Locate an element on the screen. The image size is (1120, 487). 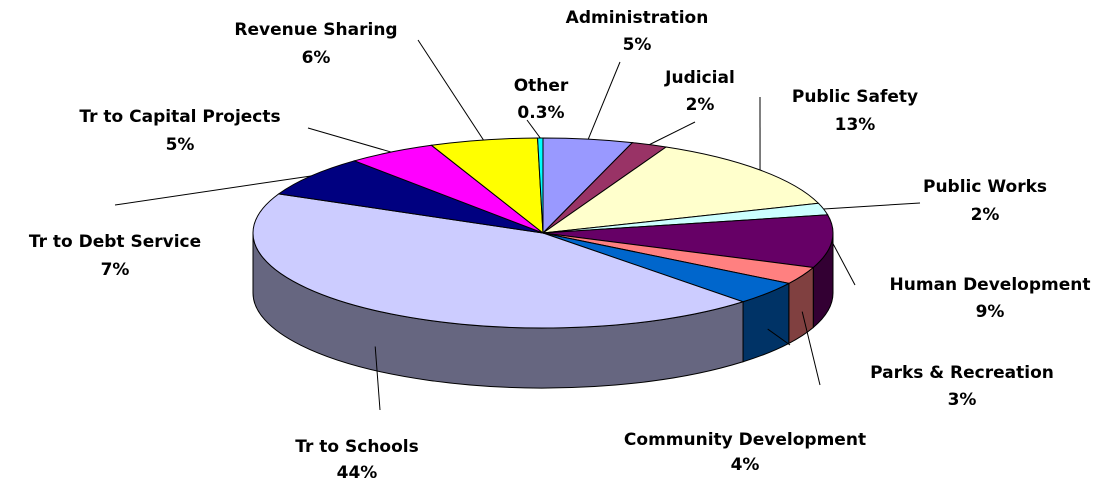
category-label: Tr to Debt Service is located at coordinates (115, 242).